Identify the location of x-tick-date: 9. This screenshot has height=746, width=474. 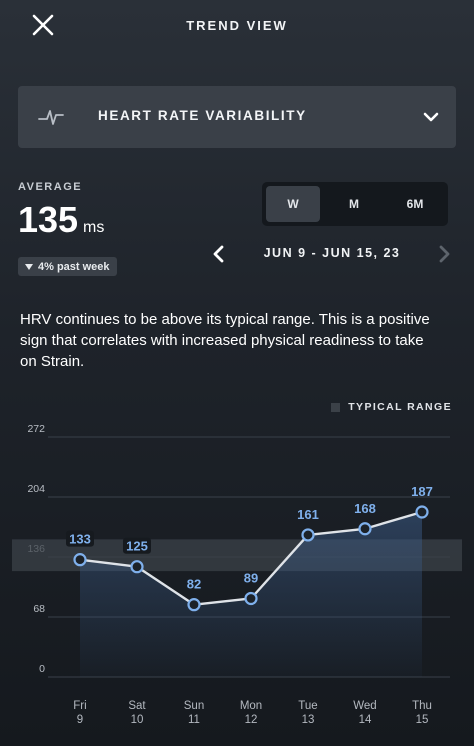
(80, 720).